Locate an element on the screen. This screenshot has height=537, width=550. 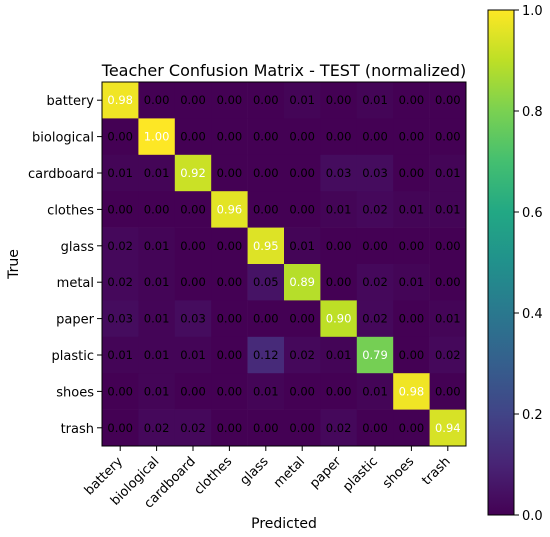
cell-value-label: 0.92 is located at coordinates (193, 173).